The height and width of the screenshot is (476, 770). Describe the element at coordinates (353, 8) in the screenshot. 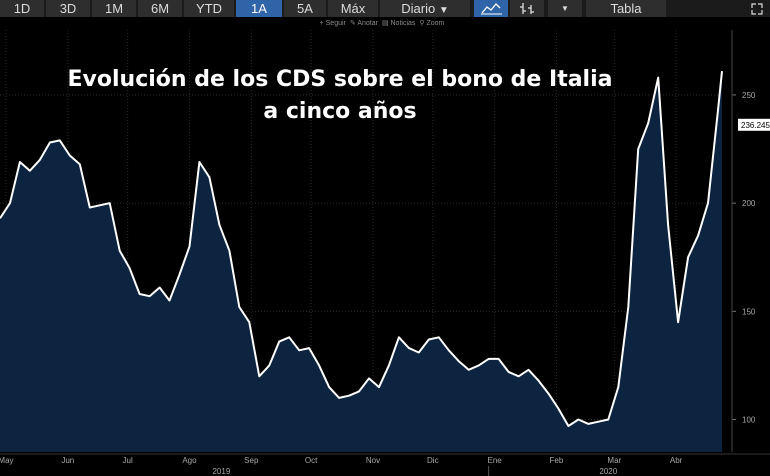

I see `range-max-button: Máx` at that location.